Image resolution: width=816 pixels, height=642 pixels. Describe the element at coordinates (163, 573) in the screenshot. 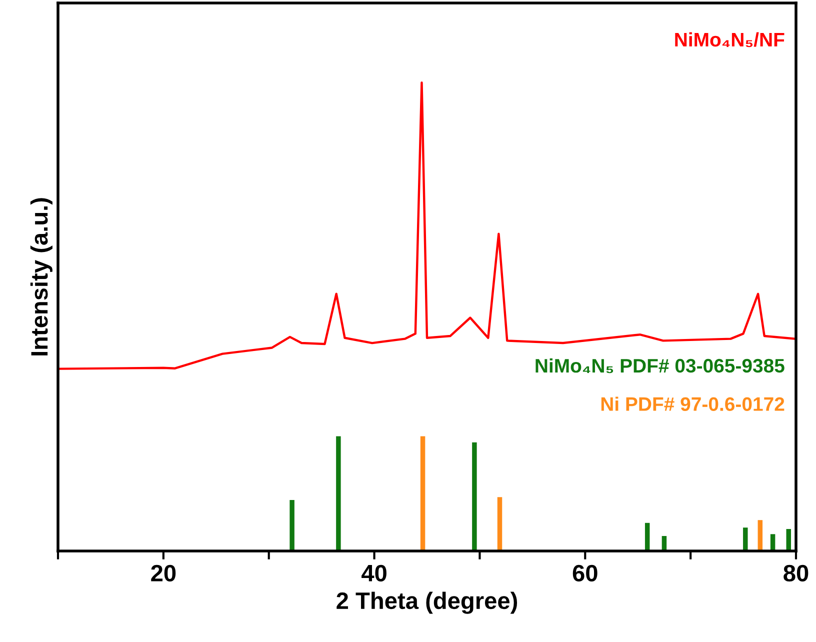

I see `x-tick-label: 20` at that location.